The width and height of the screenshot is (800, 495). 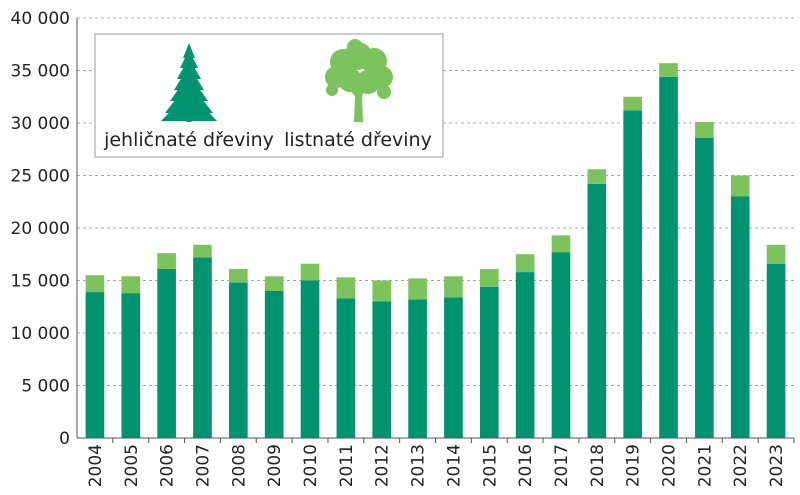 What do you see at coordinates (777, 465) in the screenshot?
I see `x-tick-label: 2023` at bounding box center [777, 465].